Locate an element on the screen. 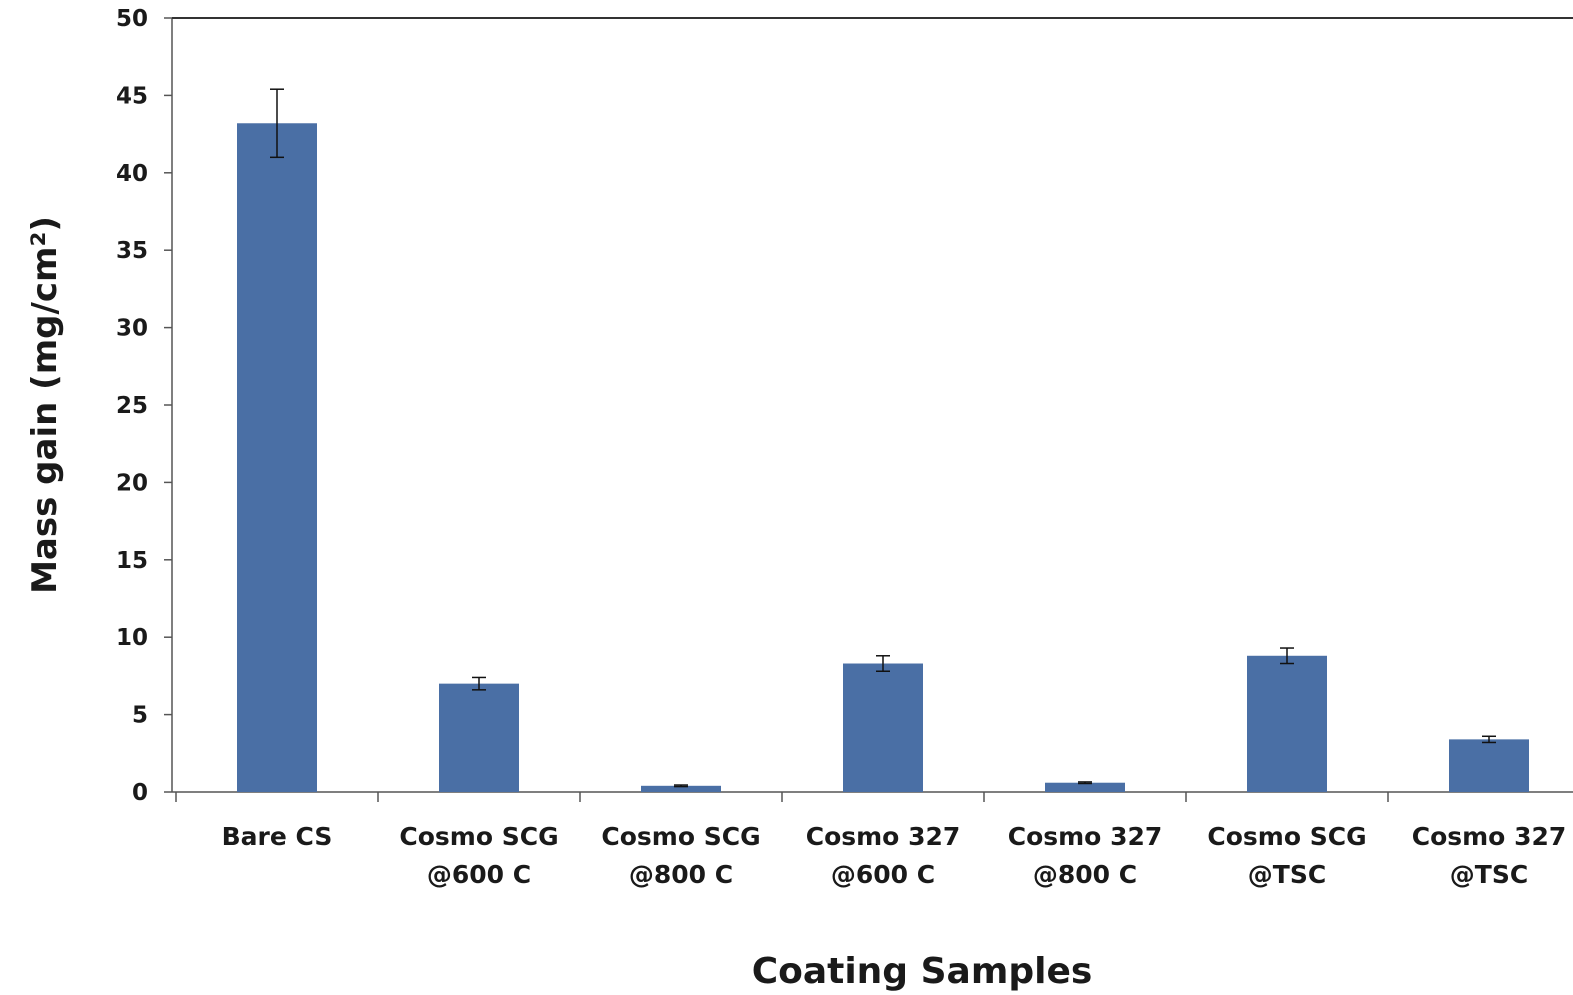 The width and height of the screenshot is (1573, 995). y-axis-title: Mass gain (mg/cm²) is located at coordinates (45, 405).